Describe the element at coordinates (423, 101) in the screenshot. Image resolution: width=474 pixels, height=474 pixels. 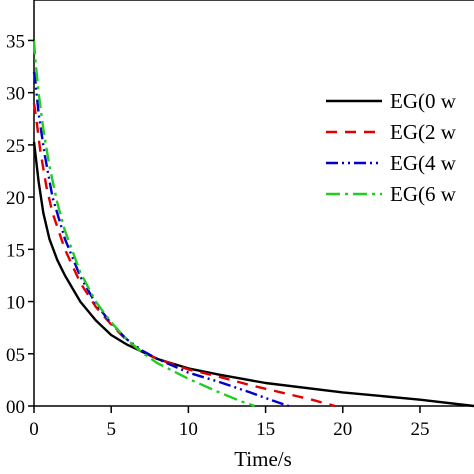
I see `legend-label-0: EG(0 w` at that location.